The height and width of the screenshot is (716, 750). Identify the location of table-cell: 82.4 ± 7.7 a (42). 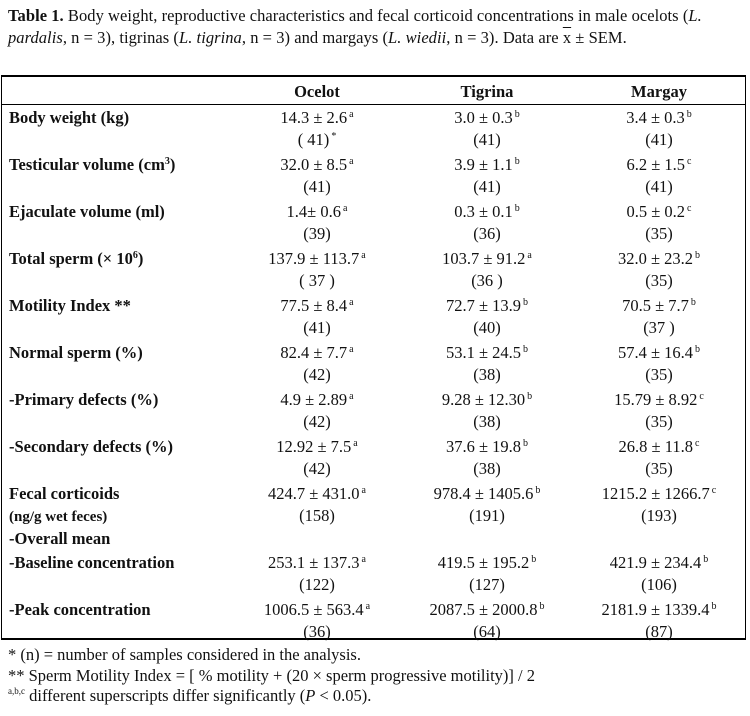
(317, 363).